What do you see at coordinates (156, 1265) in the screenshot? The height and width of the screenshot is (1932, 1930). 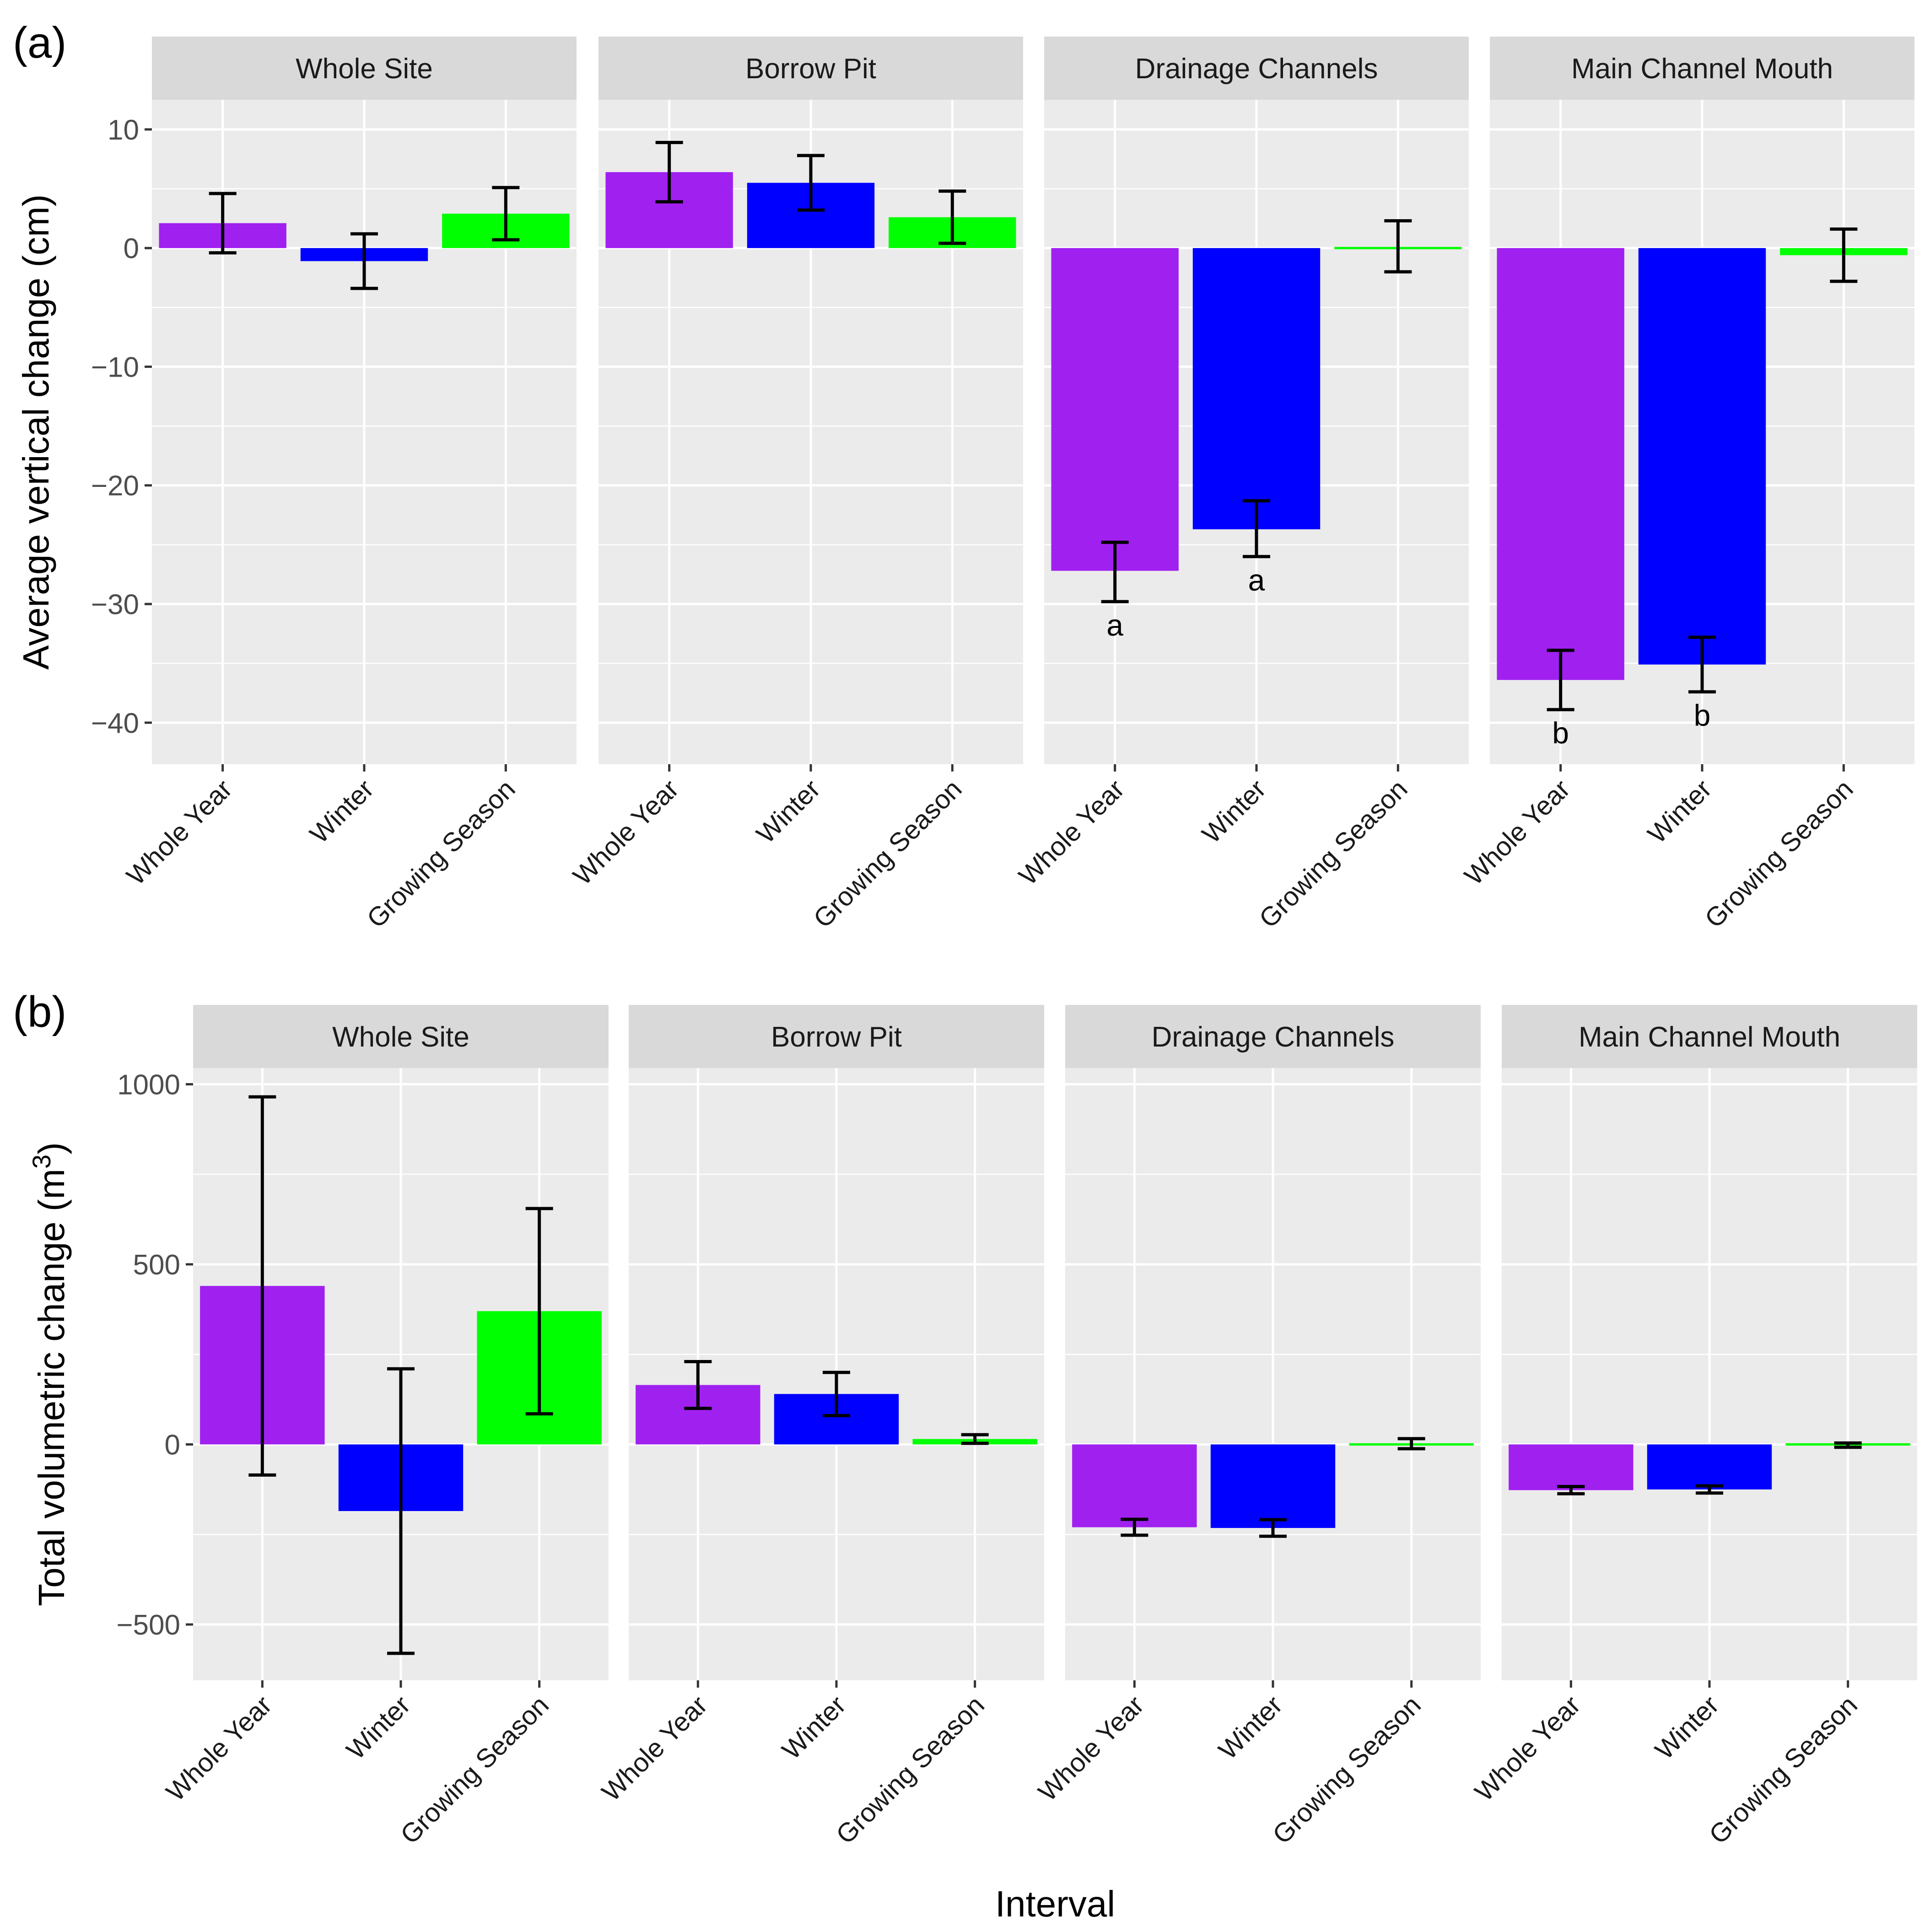 I see `y-tick-label: 500` at bounding box center [156, 1265].